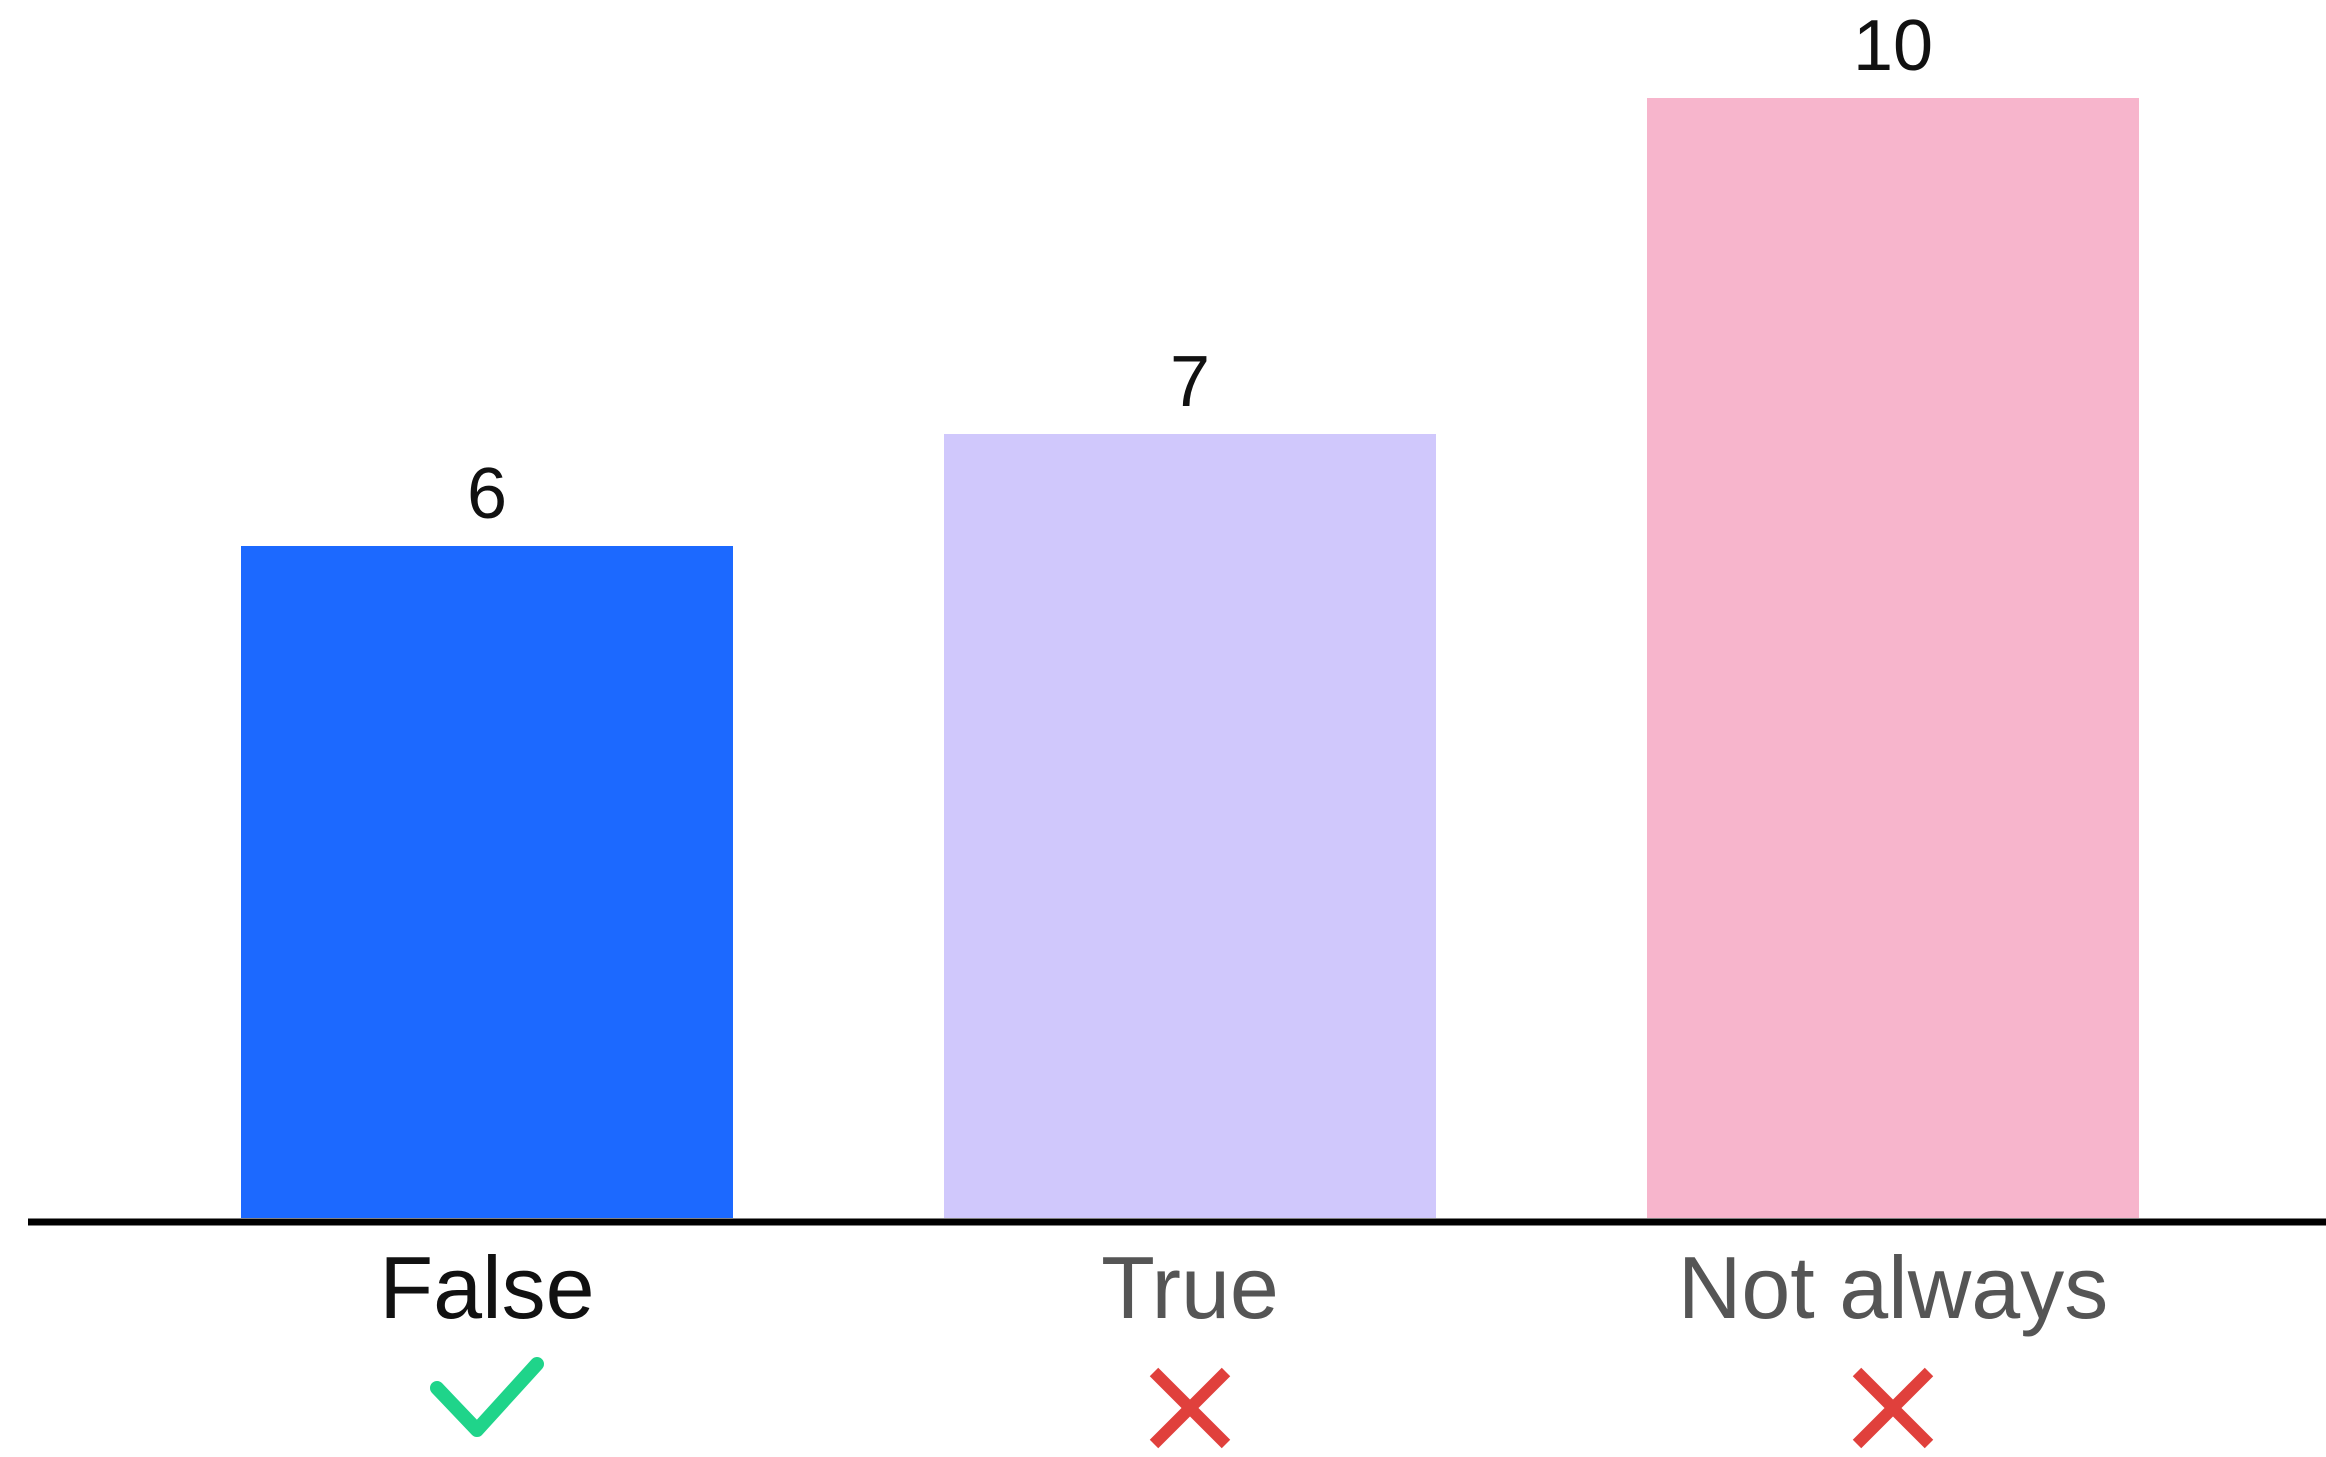  I want to click on bar-false, so click(487, 882).